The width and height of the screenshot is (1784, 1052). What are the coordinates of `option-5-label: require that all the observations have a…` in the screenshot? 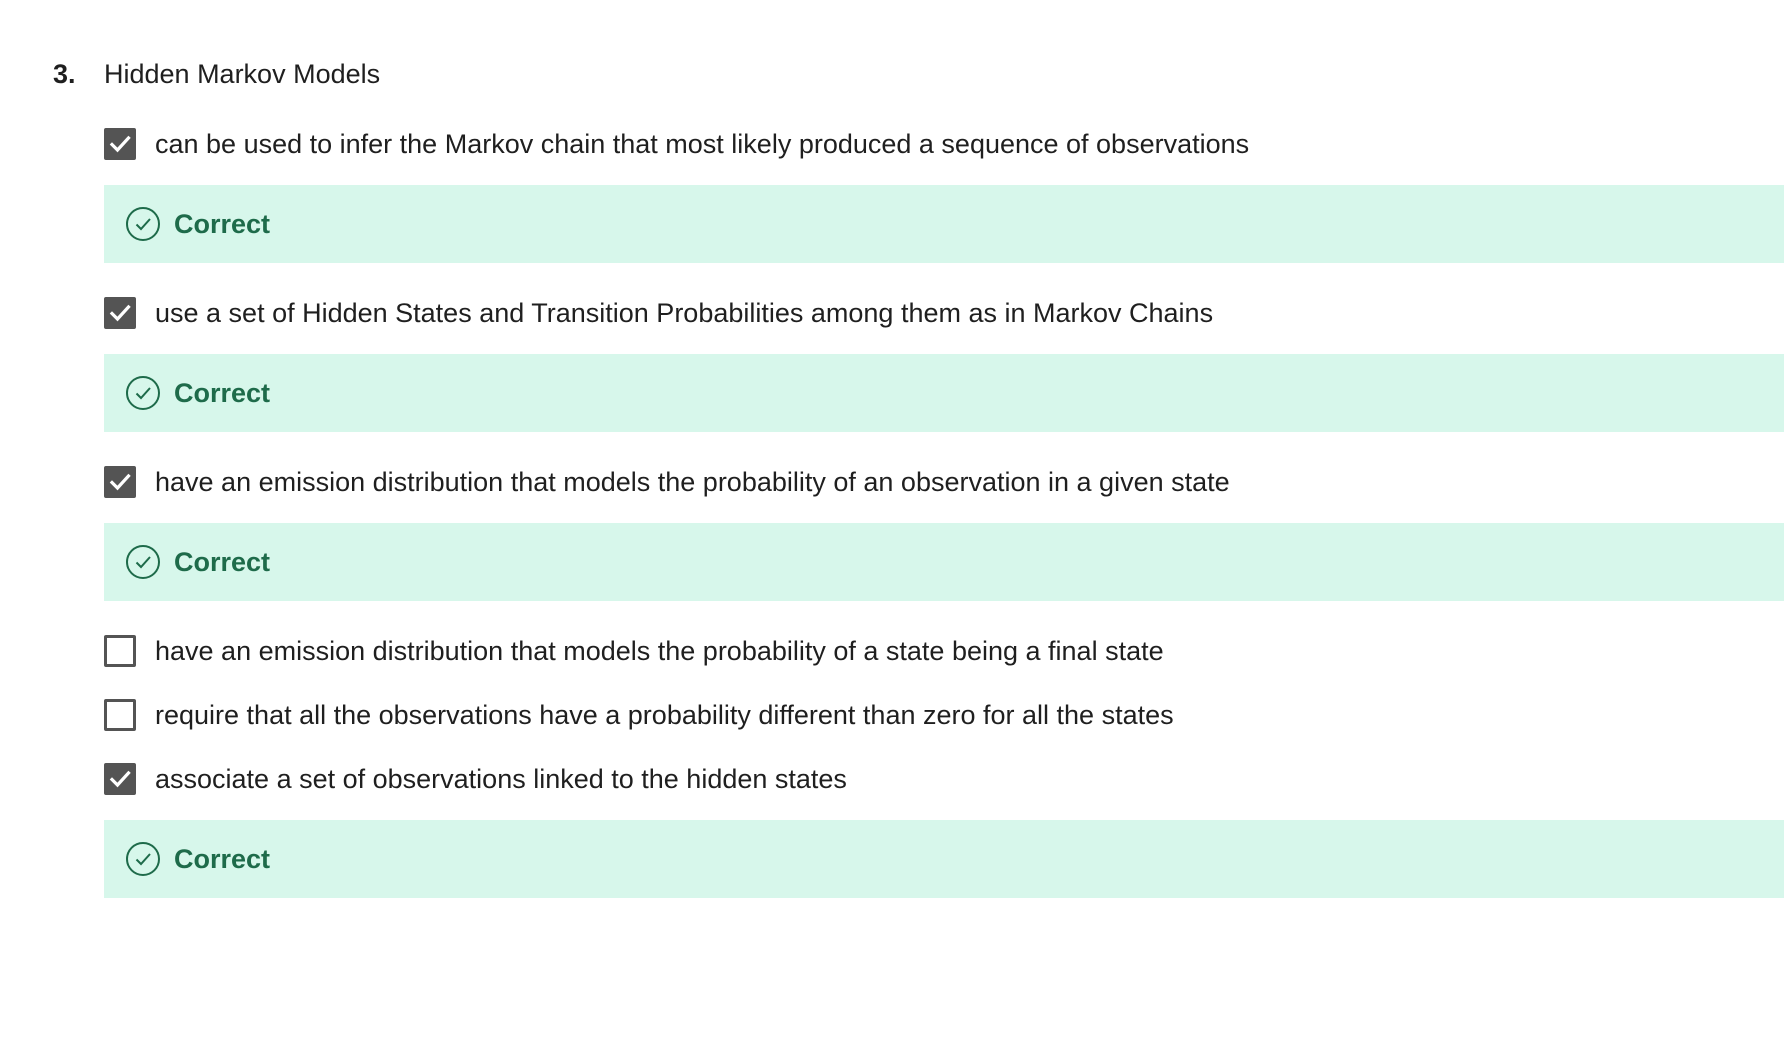 It's located at (664, 715).